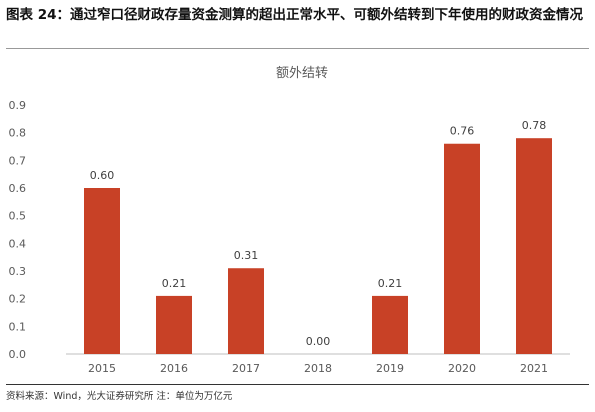  Describe the element at coordinates (390, 368) in the screenshot. I see `x-tick-label-2019: 2019` at that location.